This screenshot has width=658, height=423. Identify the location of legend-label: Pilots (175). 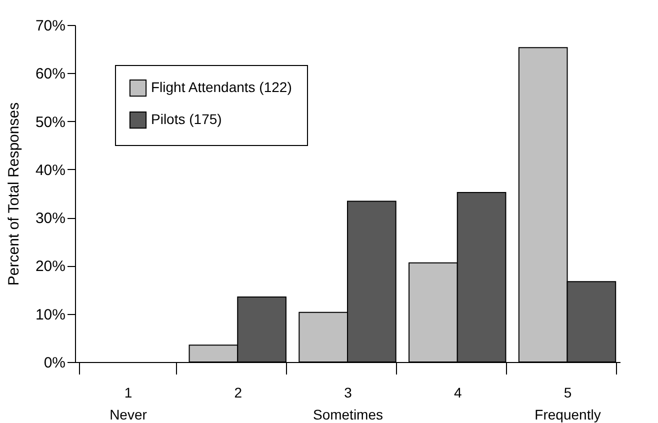
(186, 119).